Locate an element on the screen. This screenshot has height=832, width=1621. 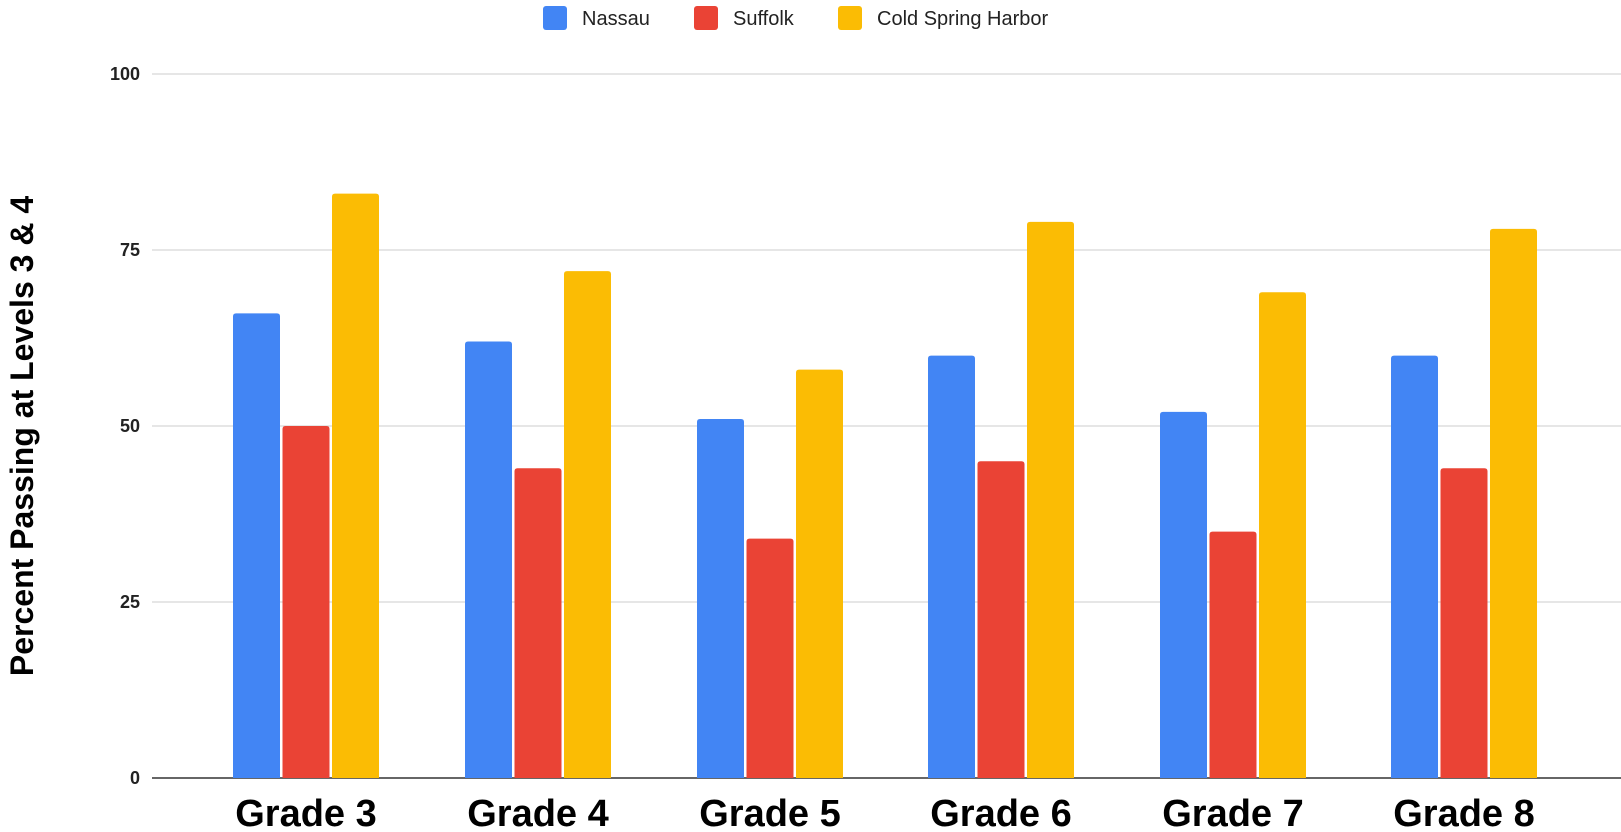
x-category-label: Grade 6 is located at coordinates (1001, 812).